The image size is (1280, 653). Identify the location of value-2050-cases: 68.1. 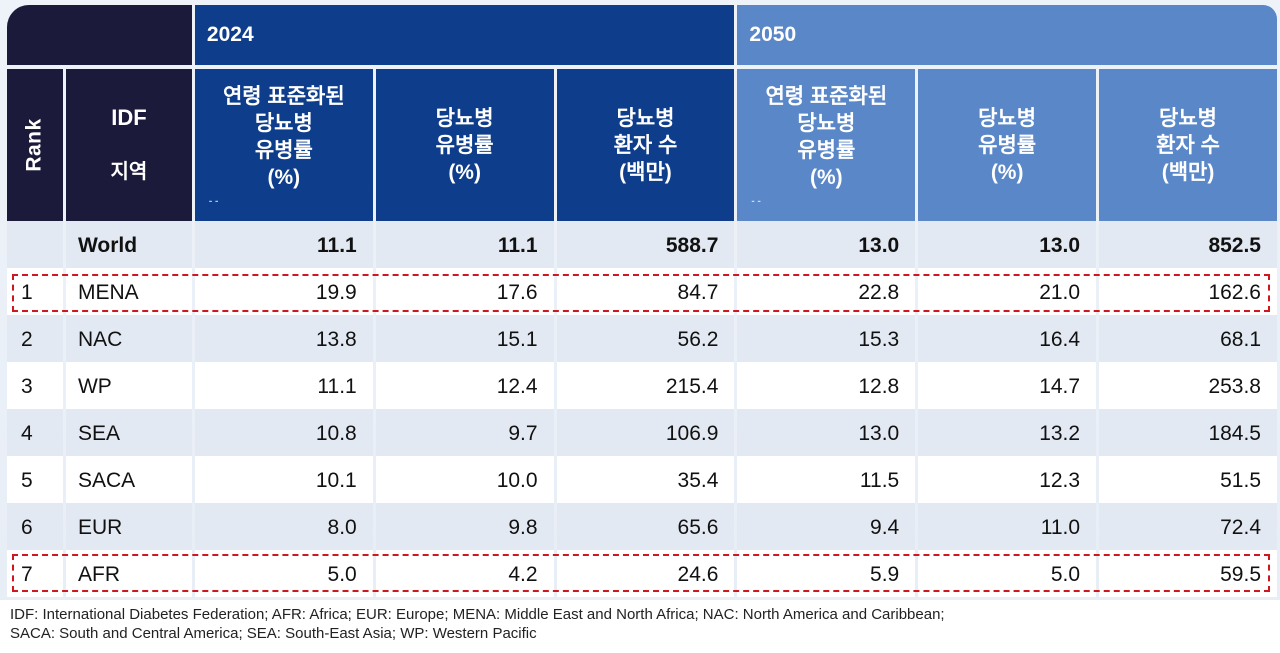
(1188, 338).